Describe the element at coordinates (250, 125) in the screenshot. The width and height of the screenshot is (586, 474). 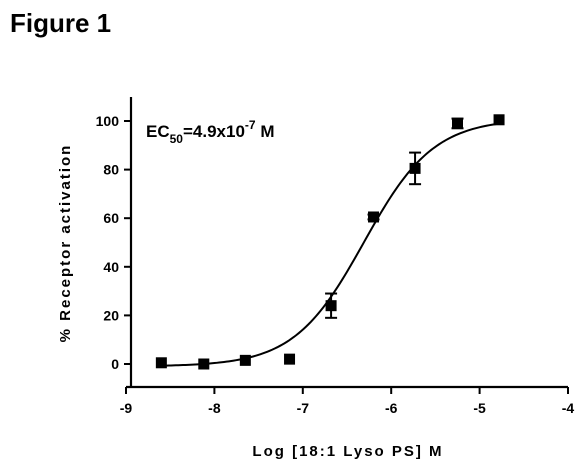
I see `ec50-superscript: -7` at that location.